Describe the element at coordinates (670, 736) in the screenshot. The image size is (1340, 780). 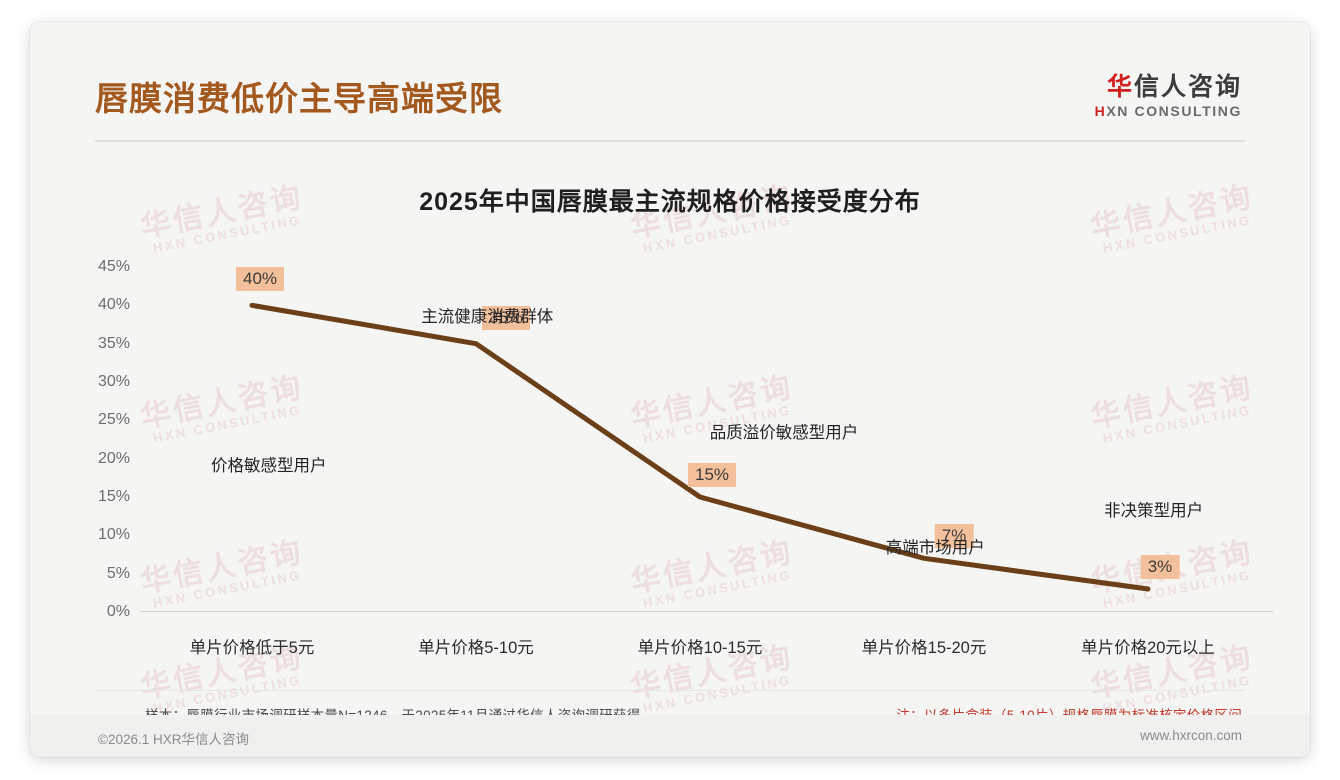
I see `bottom-bar: ©2026.1 HXR华信人咨询 www.hxrcon.com` at that location.